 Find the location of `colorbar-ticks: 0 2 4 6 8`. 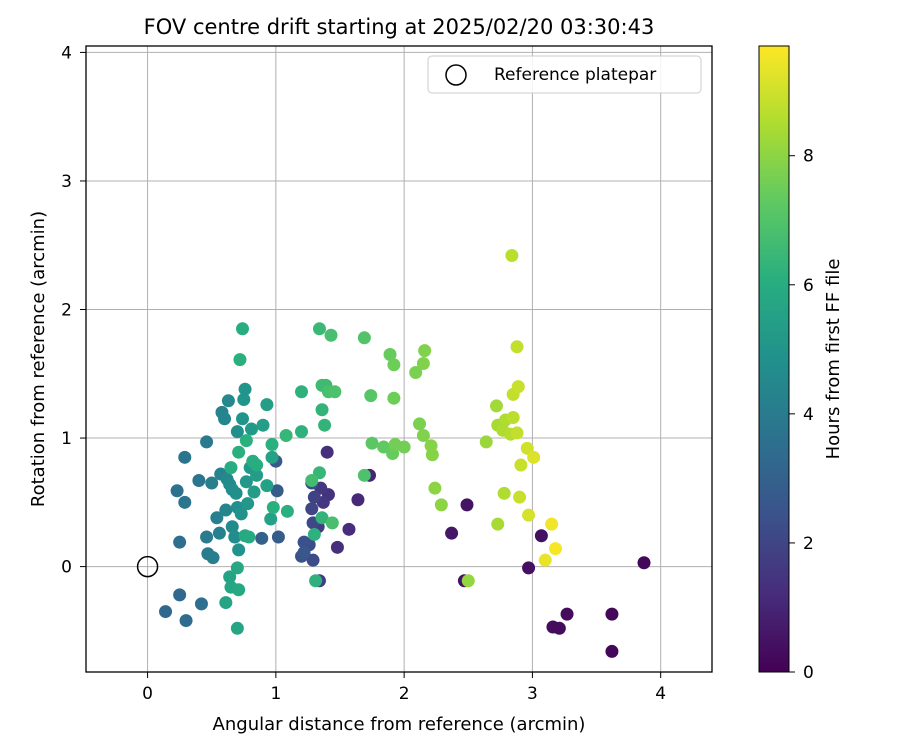

colorbar-ticks: 0 2 4 6 8 is located at coordinates (801, 415).